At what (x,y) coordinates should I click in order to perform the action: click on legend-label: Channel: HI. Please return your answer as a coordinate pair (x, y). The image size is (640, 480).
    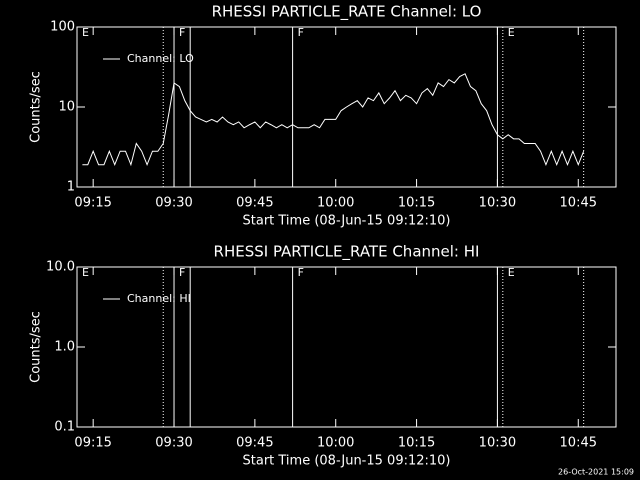
    Looking at the image, I should click on (159, 298).